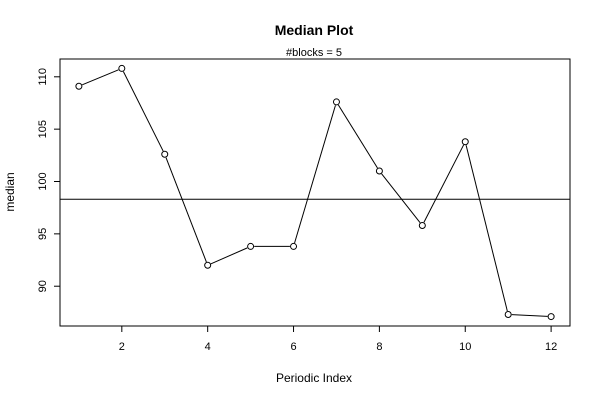 Image resolution: width=599 pixels, height=400 pixels. I want to click on x-tick-label: 2, so click(122, 347).